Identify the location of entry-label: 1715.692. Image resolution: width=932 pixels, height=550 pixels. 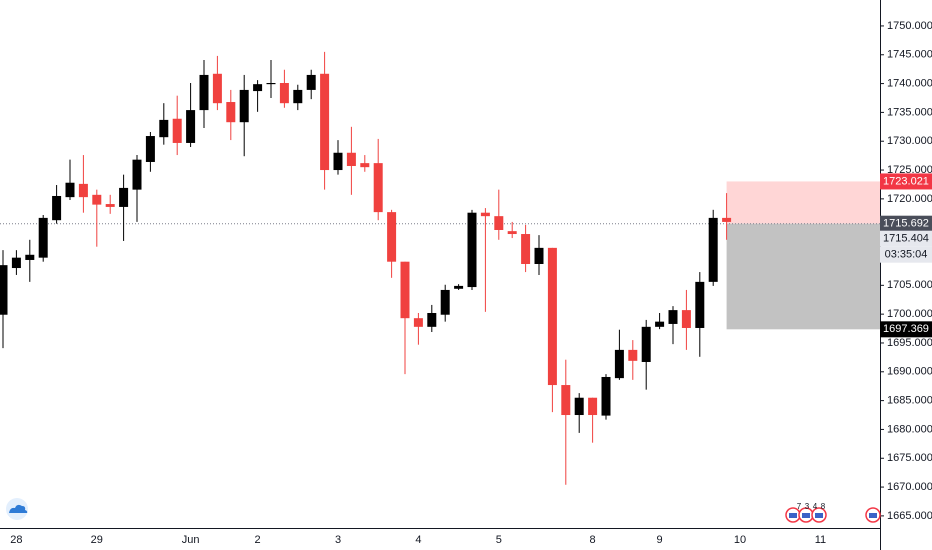
(906, 224).